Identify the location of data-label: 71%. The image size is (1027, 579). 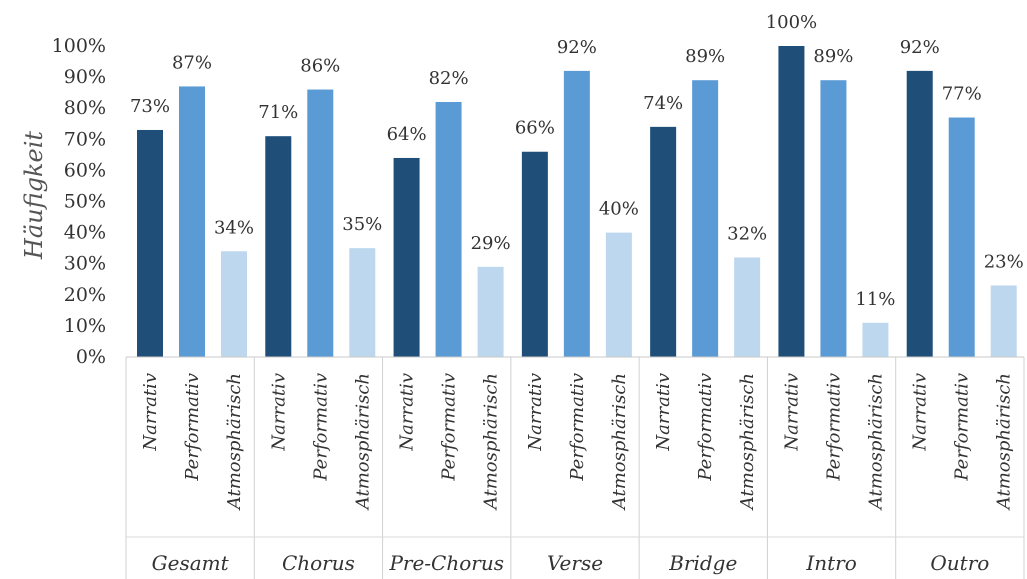
(278, 112).